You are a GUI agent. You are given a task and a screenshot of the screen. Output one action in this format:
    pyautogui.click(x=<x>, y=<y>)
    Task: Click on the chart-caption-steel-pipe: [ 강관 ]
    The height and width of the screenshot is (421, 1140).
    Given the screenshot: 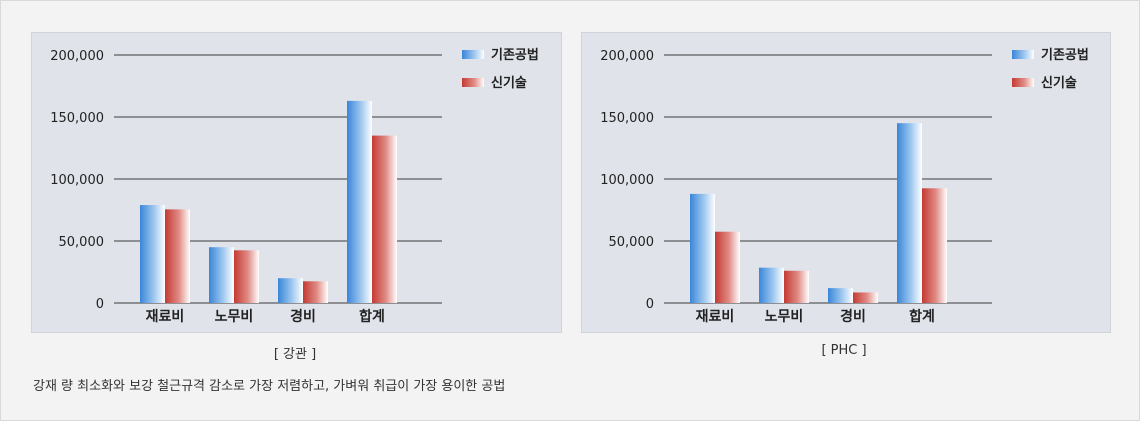 What is the action you would take?
    pyautogui.click(x=295, y=354)
    